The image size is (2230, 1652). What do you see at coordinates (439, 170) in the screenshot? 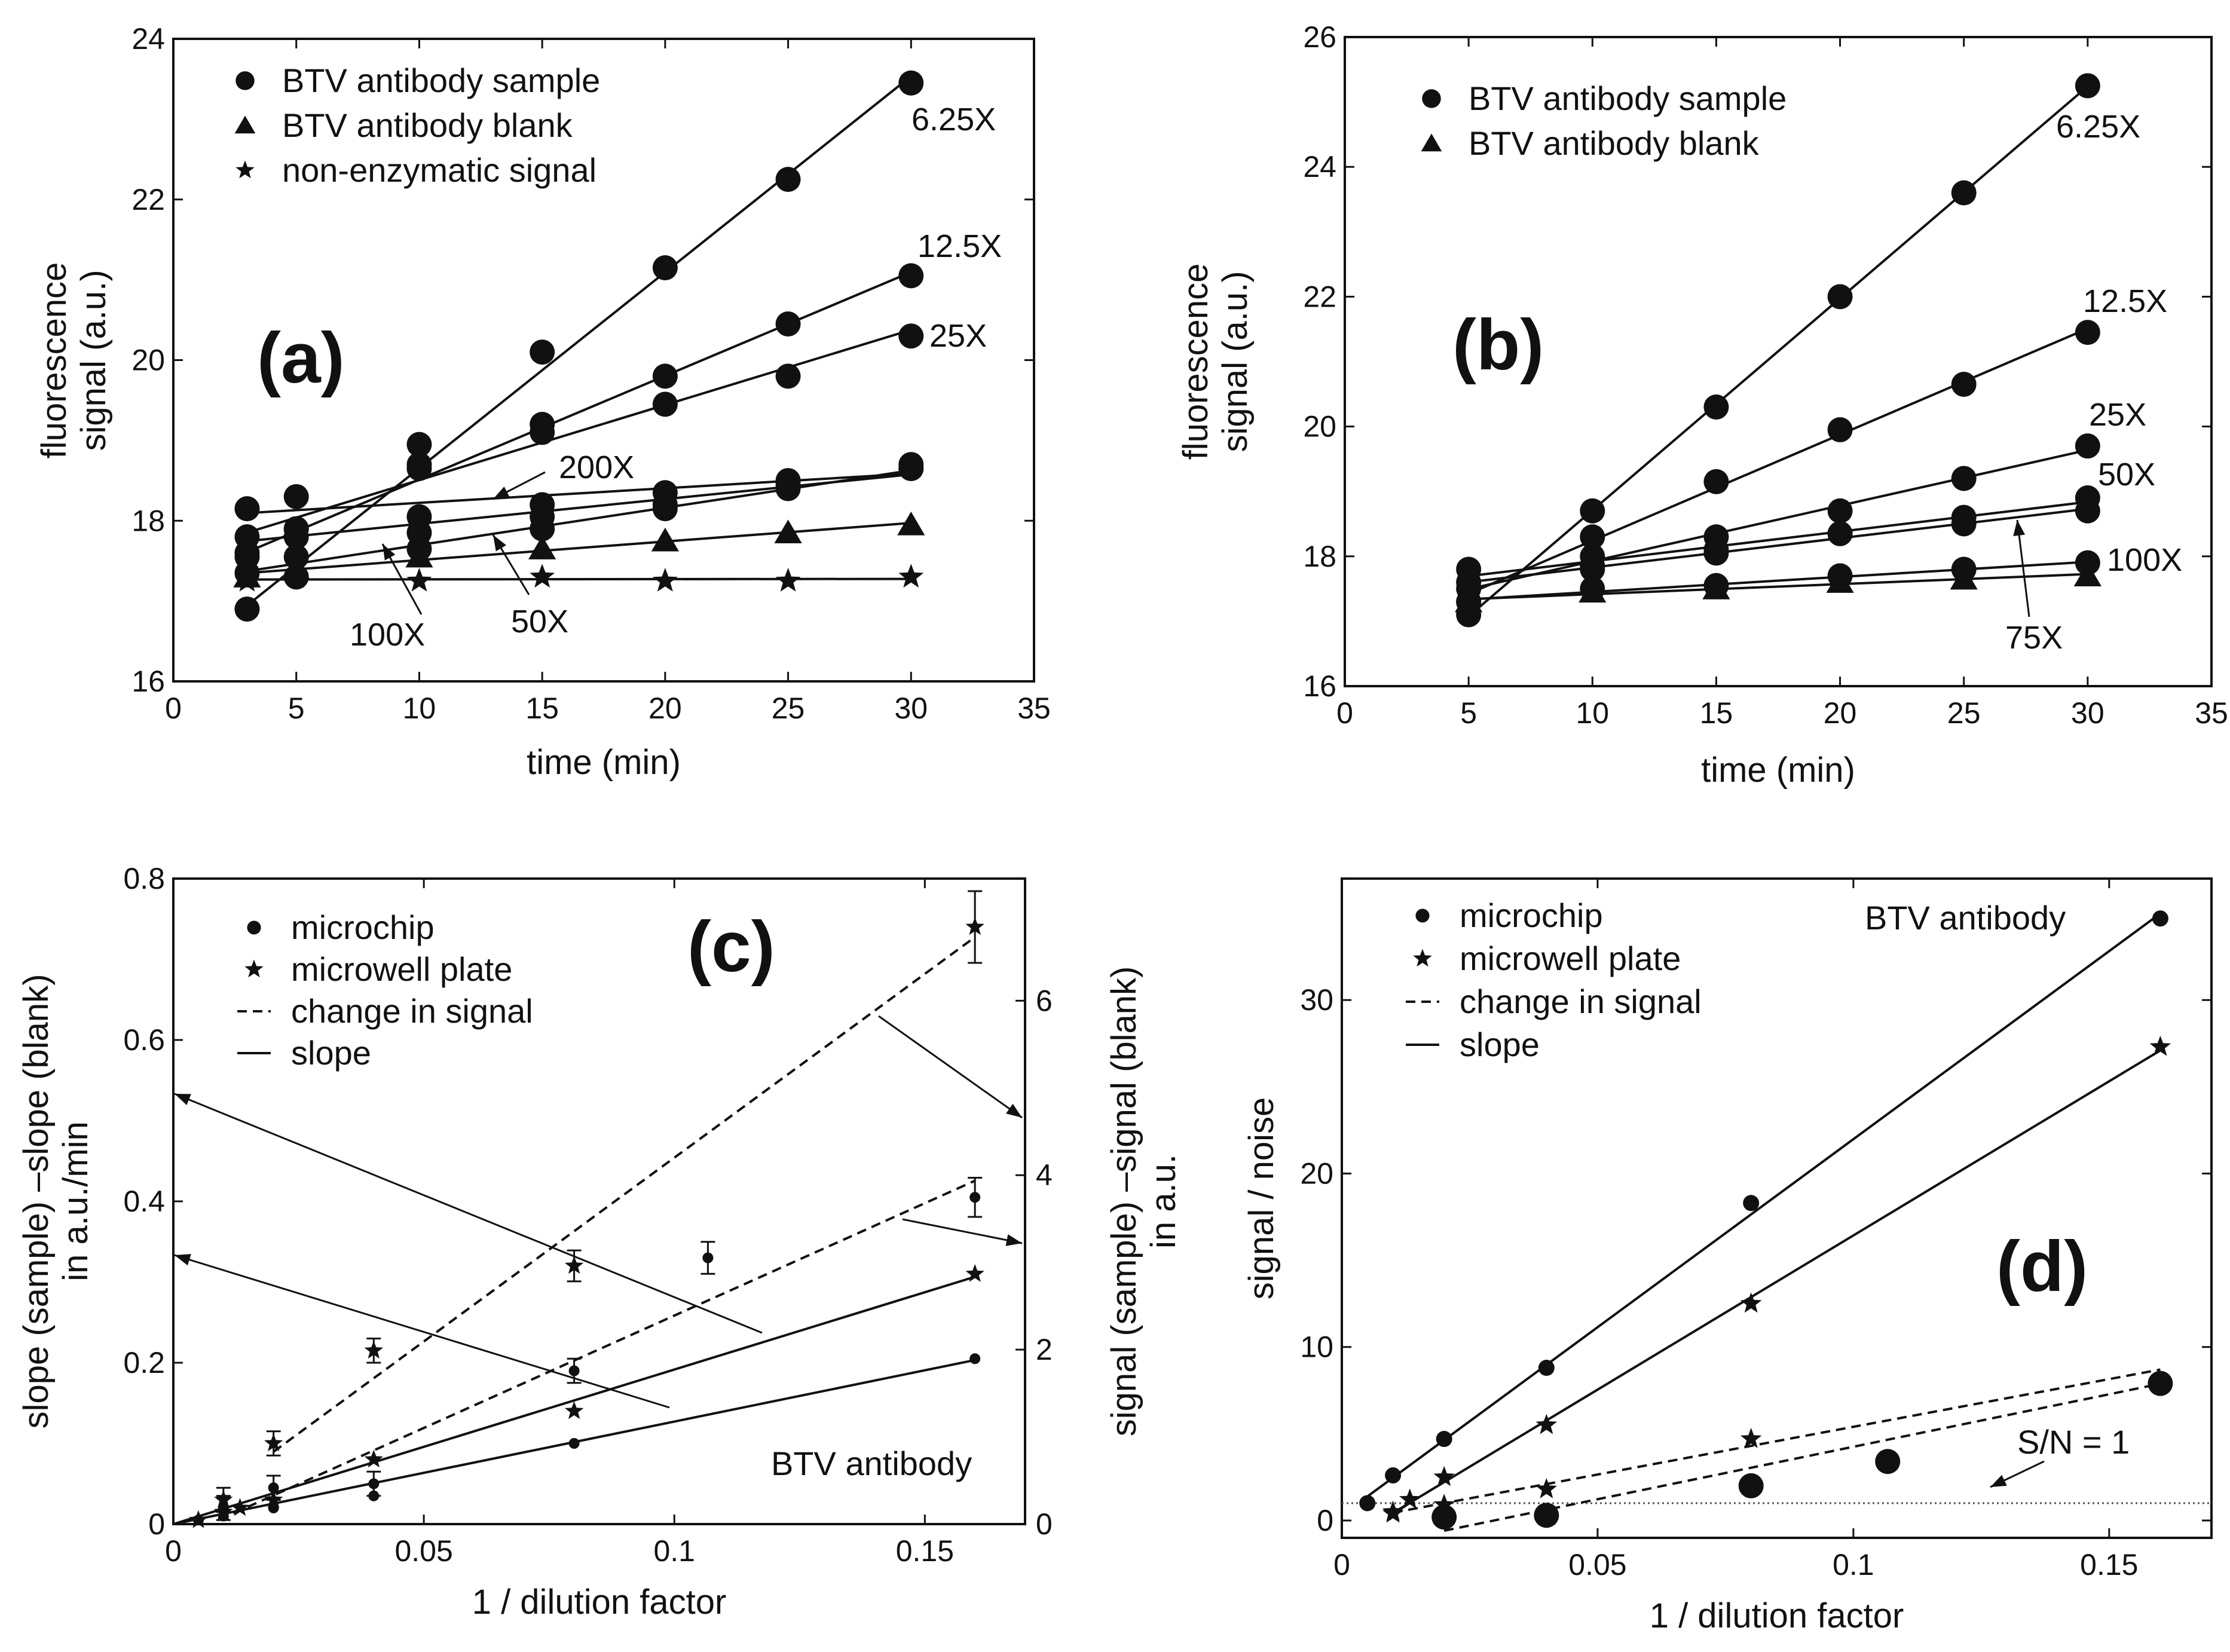
I see `legend-label: non-enzymatic signal` at bounding box center [439, 170].